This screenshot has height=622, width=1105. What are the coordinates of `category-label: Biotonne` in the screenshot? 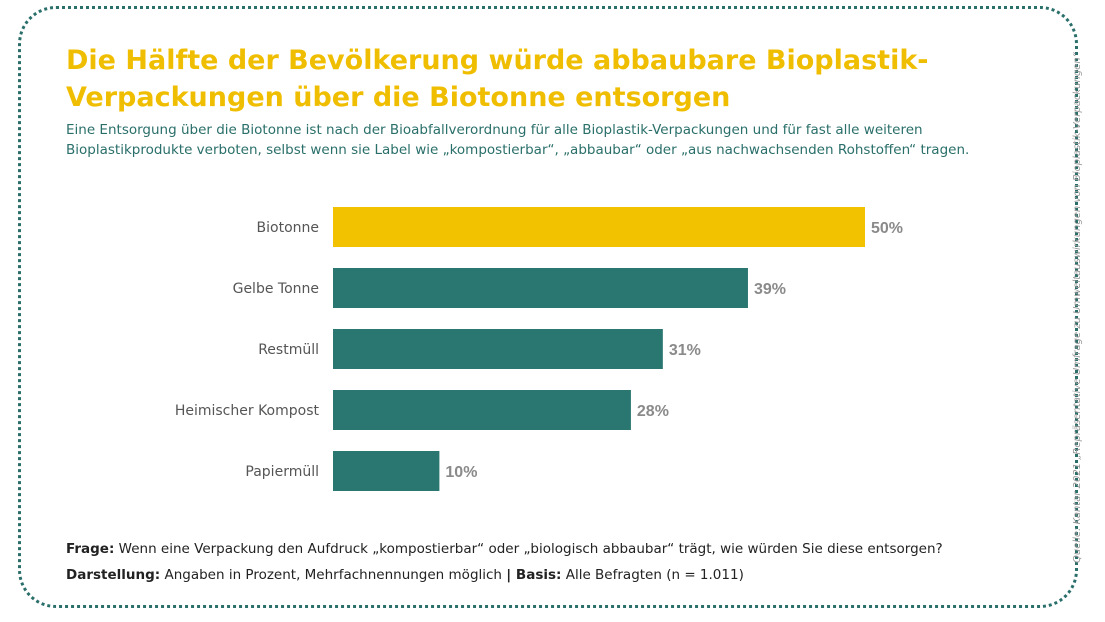 It's located at (288, 228).